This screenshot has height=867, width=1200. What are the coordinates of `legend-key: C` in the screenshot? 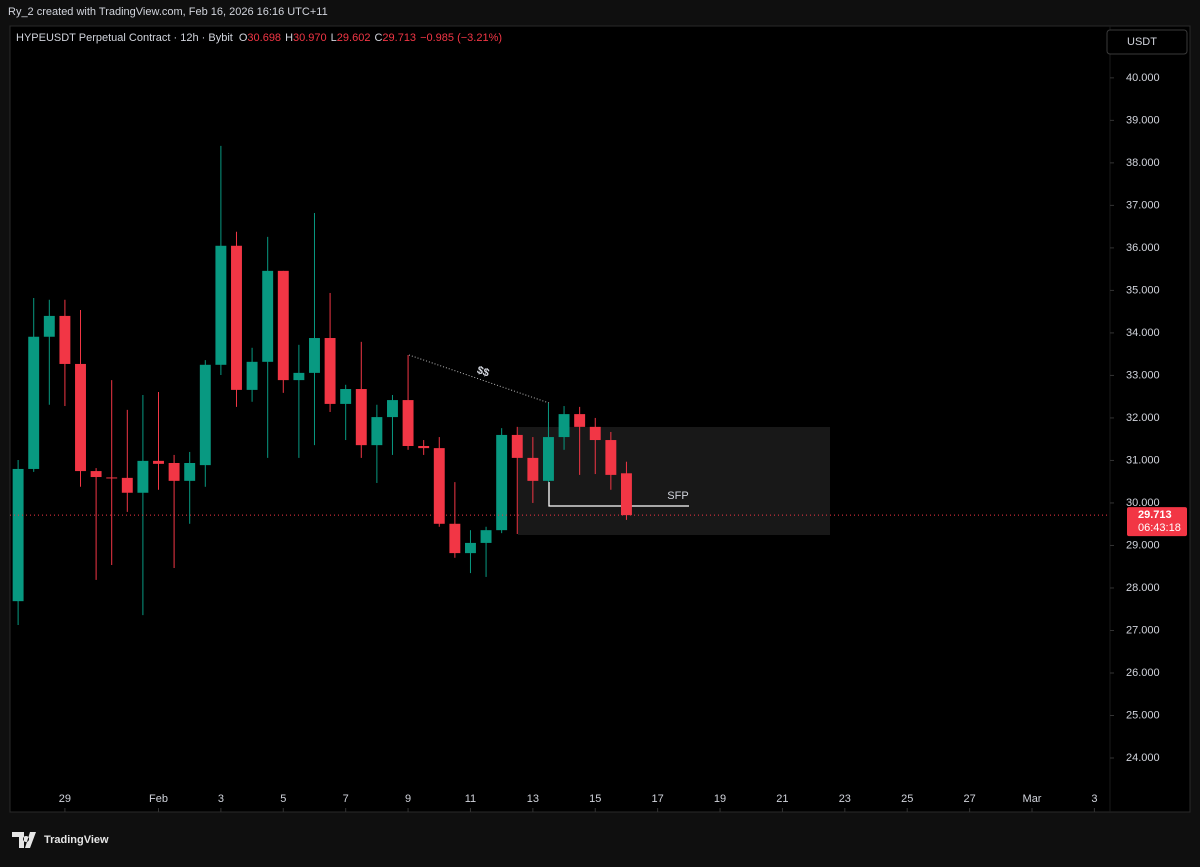 It's located at (378, 38).